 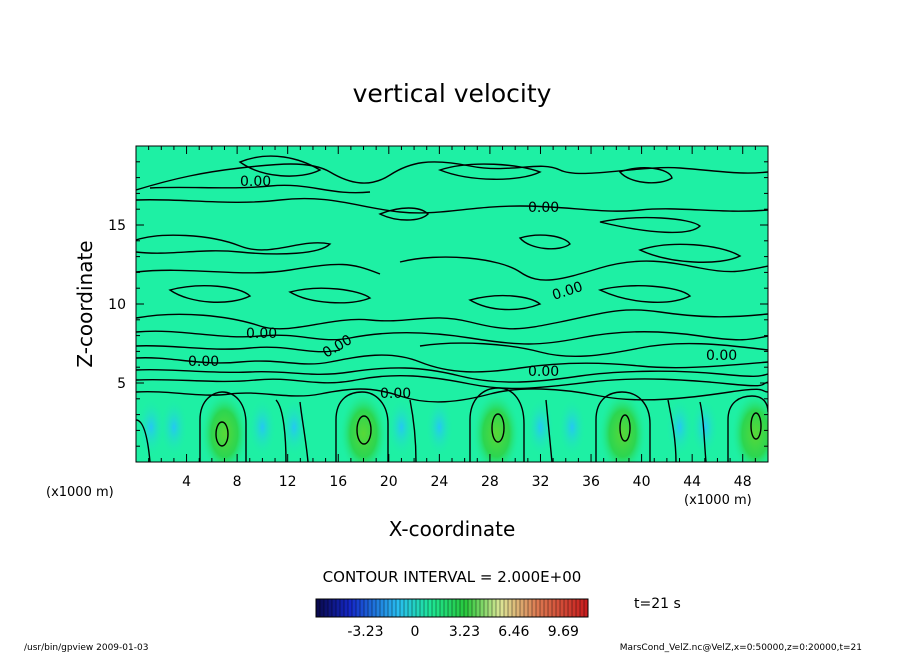 What do you see at coordinates (452, 577) in the screenshot?
I see `contour-interval-text: CONTOUR INTERVAL = 2.000E+00` at bounding box center [452, 577].